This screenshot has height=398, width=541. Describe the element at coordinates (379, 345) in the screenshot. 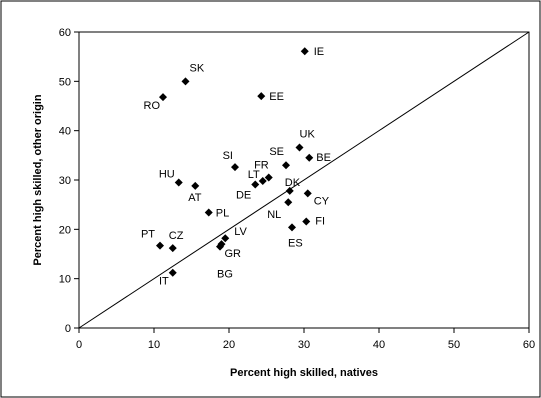

I see `x-tick-label: 40` at that location.